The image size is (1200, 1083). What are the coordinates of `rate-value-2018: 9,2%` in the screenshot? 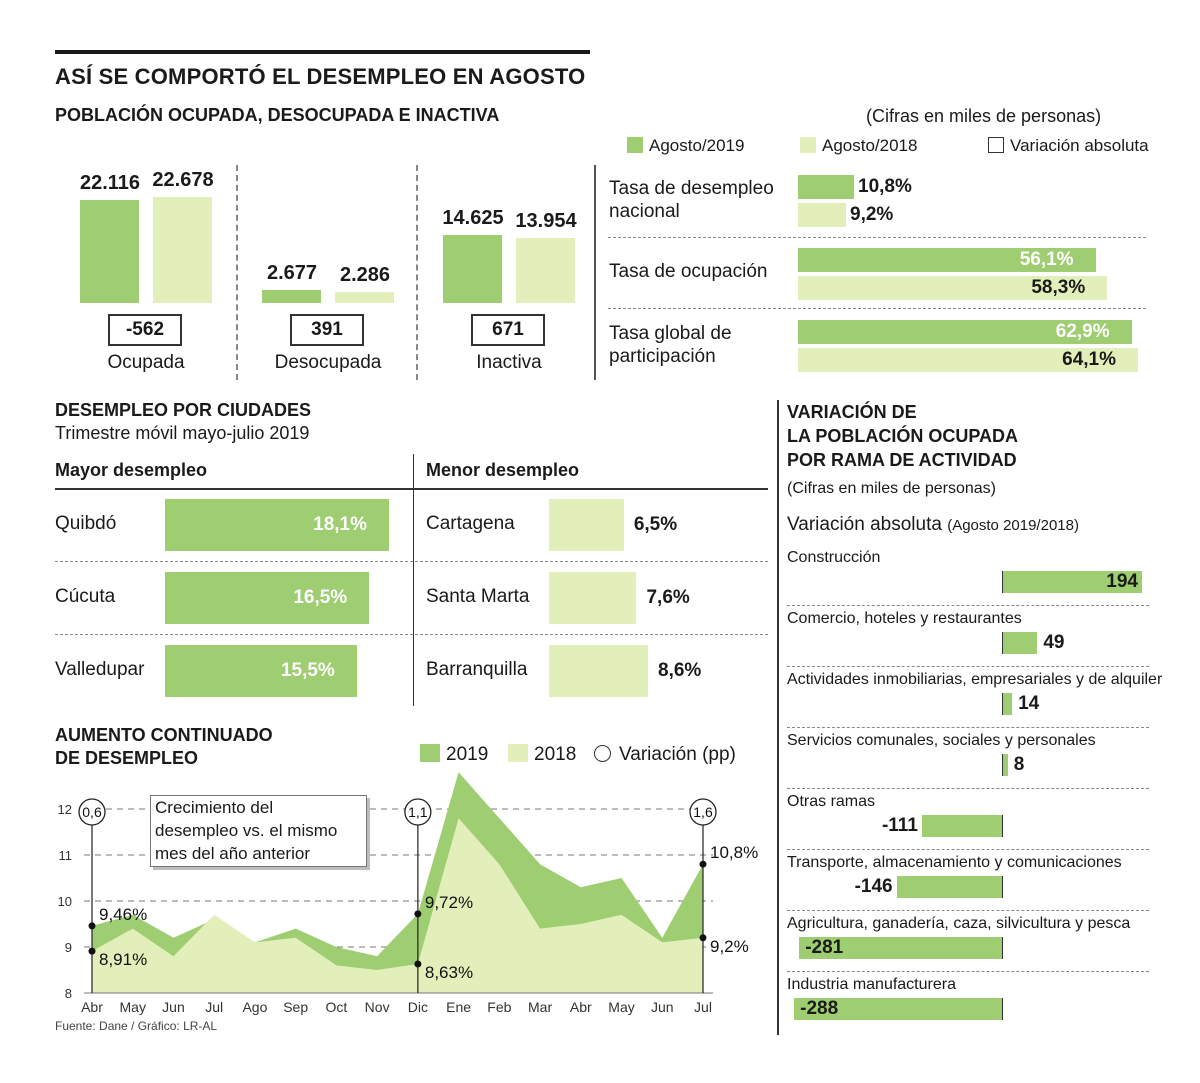 It's located at (872, 214).